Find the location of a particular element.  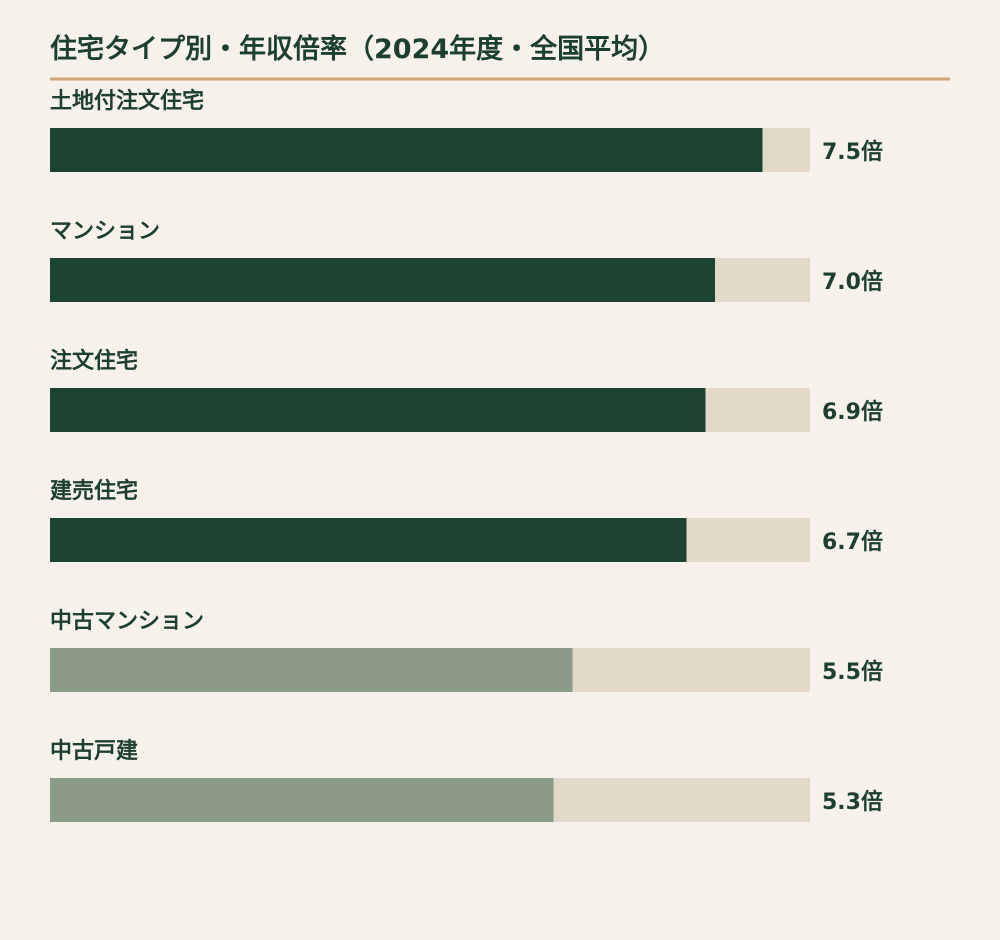

category-label: 中古マンション is located at coordinates (127, 621).